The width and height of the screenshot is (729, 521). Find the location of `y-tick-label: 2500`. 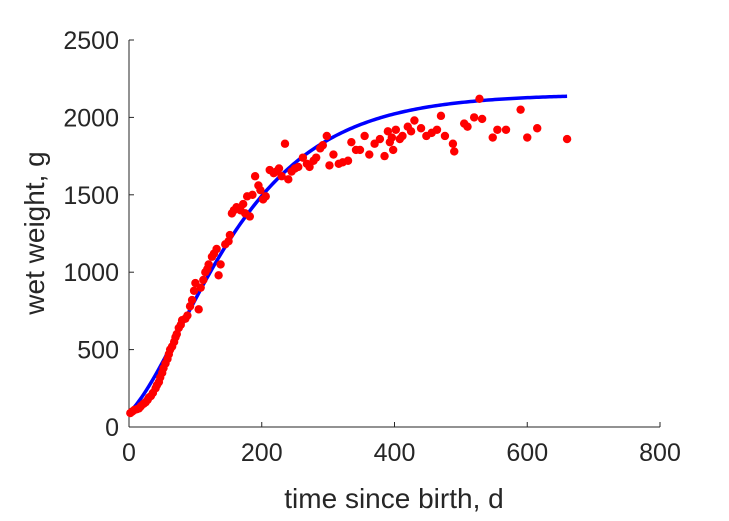

y-tick-label: 2500 is located at coordinates (91, 41).